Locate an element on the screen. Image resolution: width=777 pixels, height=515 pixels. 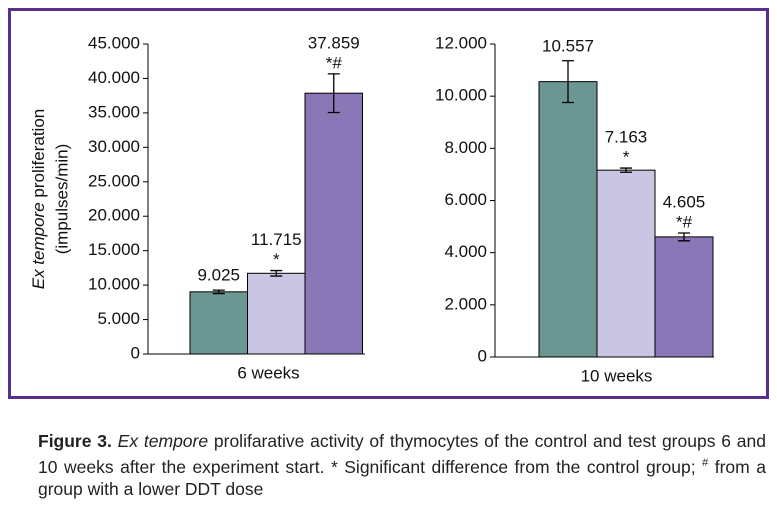
value-label: 4.605 is located at coordinates (684, 201).